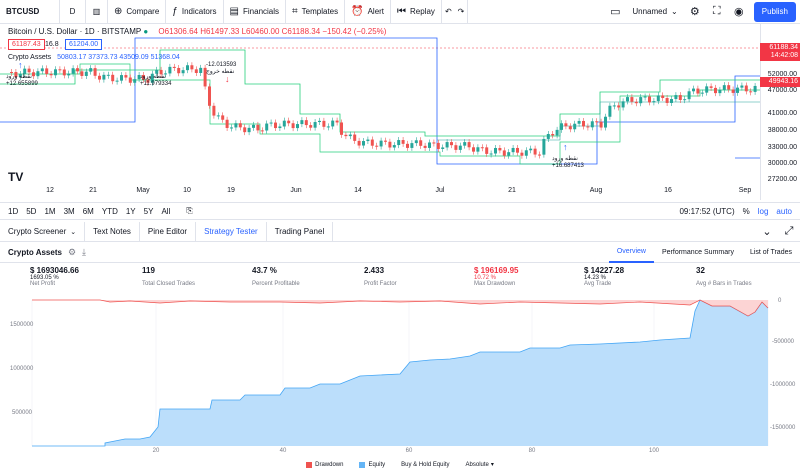 This screenshot has width=800, height=471. Describe the element at coordinates (448, 12) in the screenshot. I see `undo-button: ↶` at that location.